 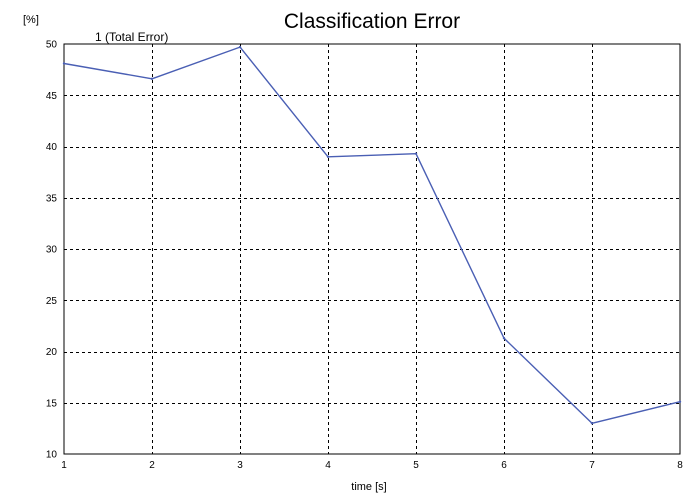 What do you see at coordinates (680, 465) in the screenshot?
I see `x-tick-label: 8` at bounding box center [680, 465].